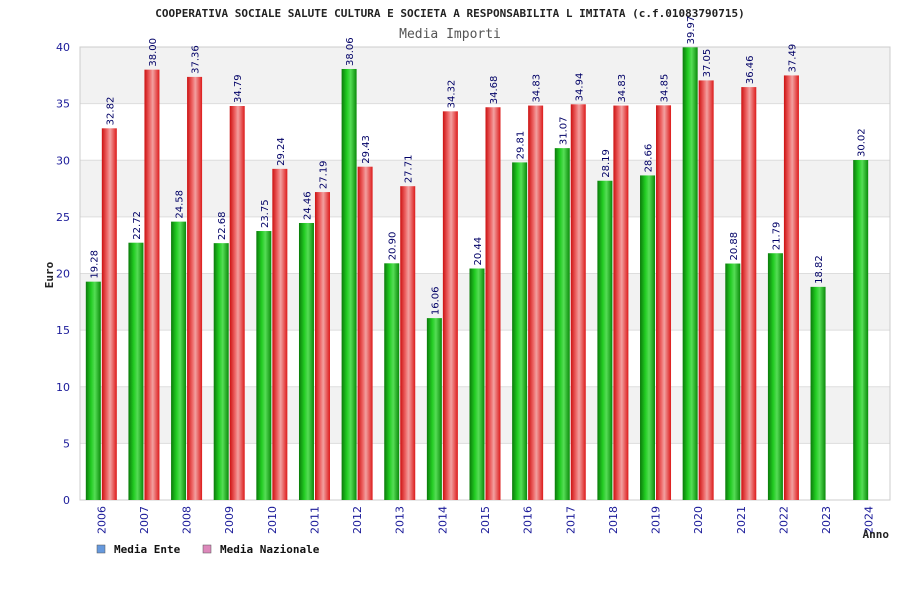  What do you see at coordinates (656, 520) in the screenshot?
I see `x-tick-label: 2019` at bounding box center [656, 520].